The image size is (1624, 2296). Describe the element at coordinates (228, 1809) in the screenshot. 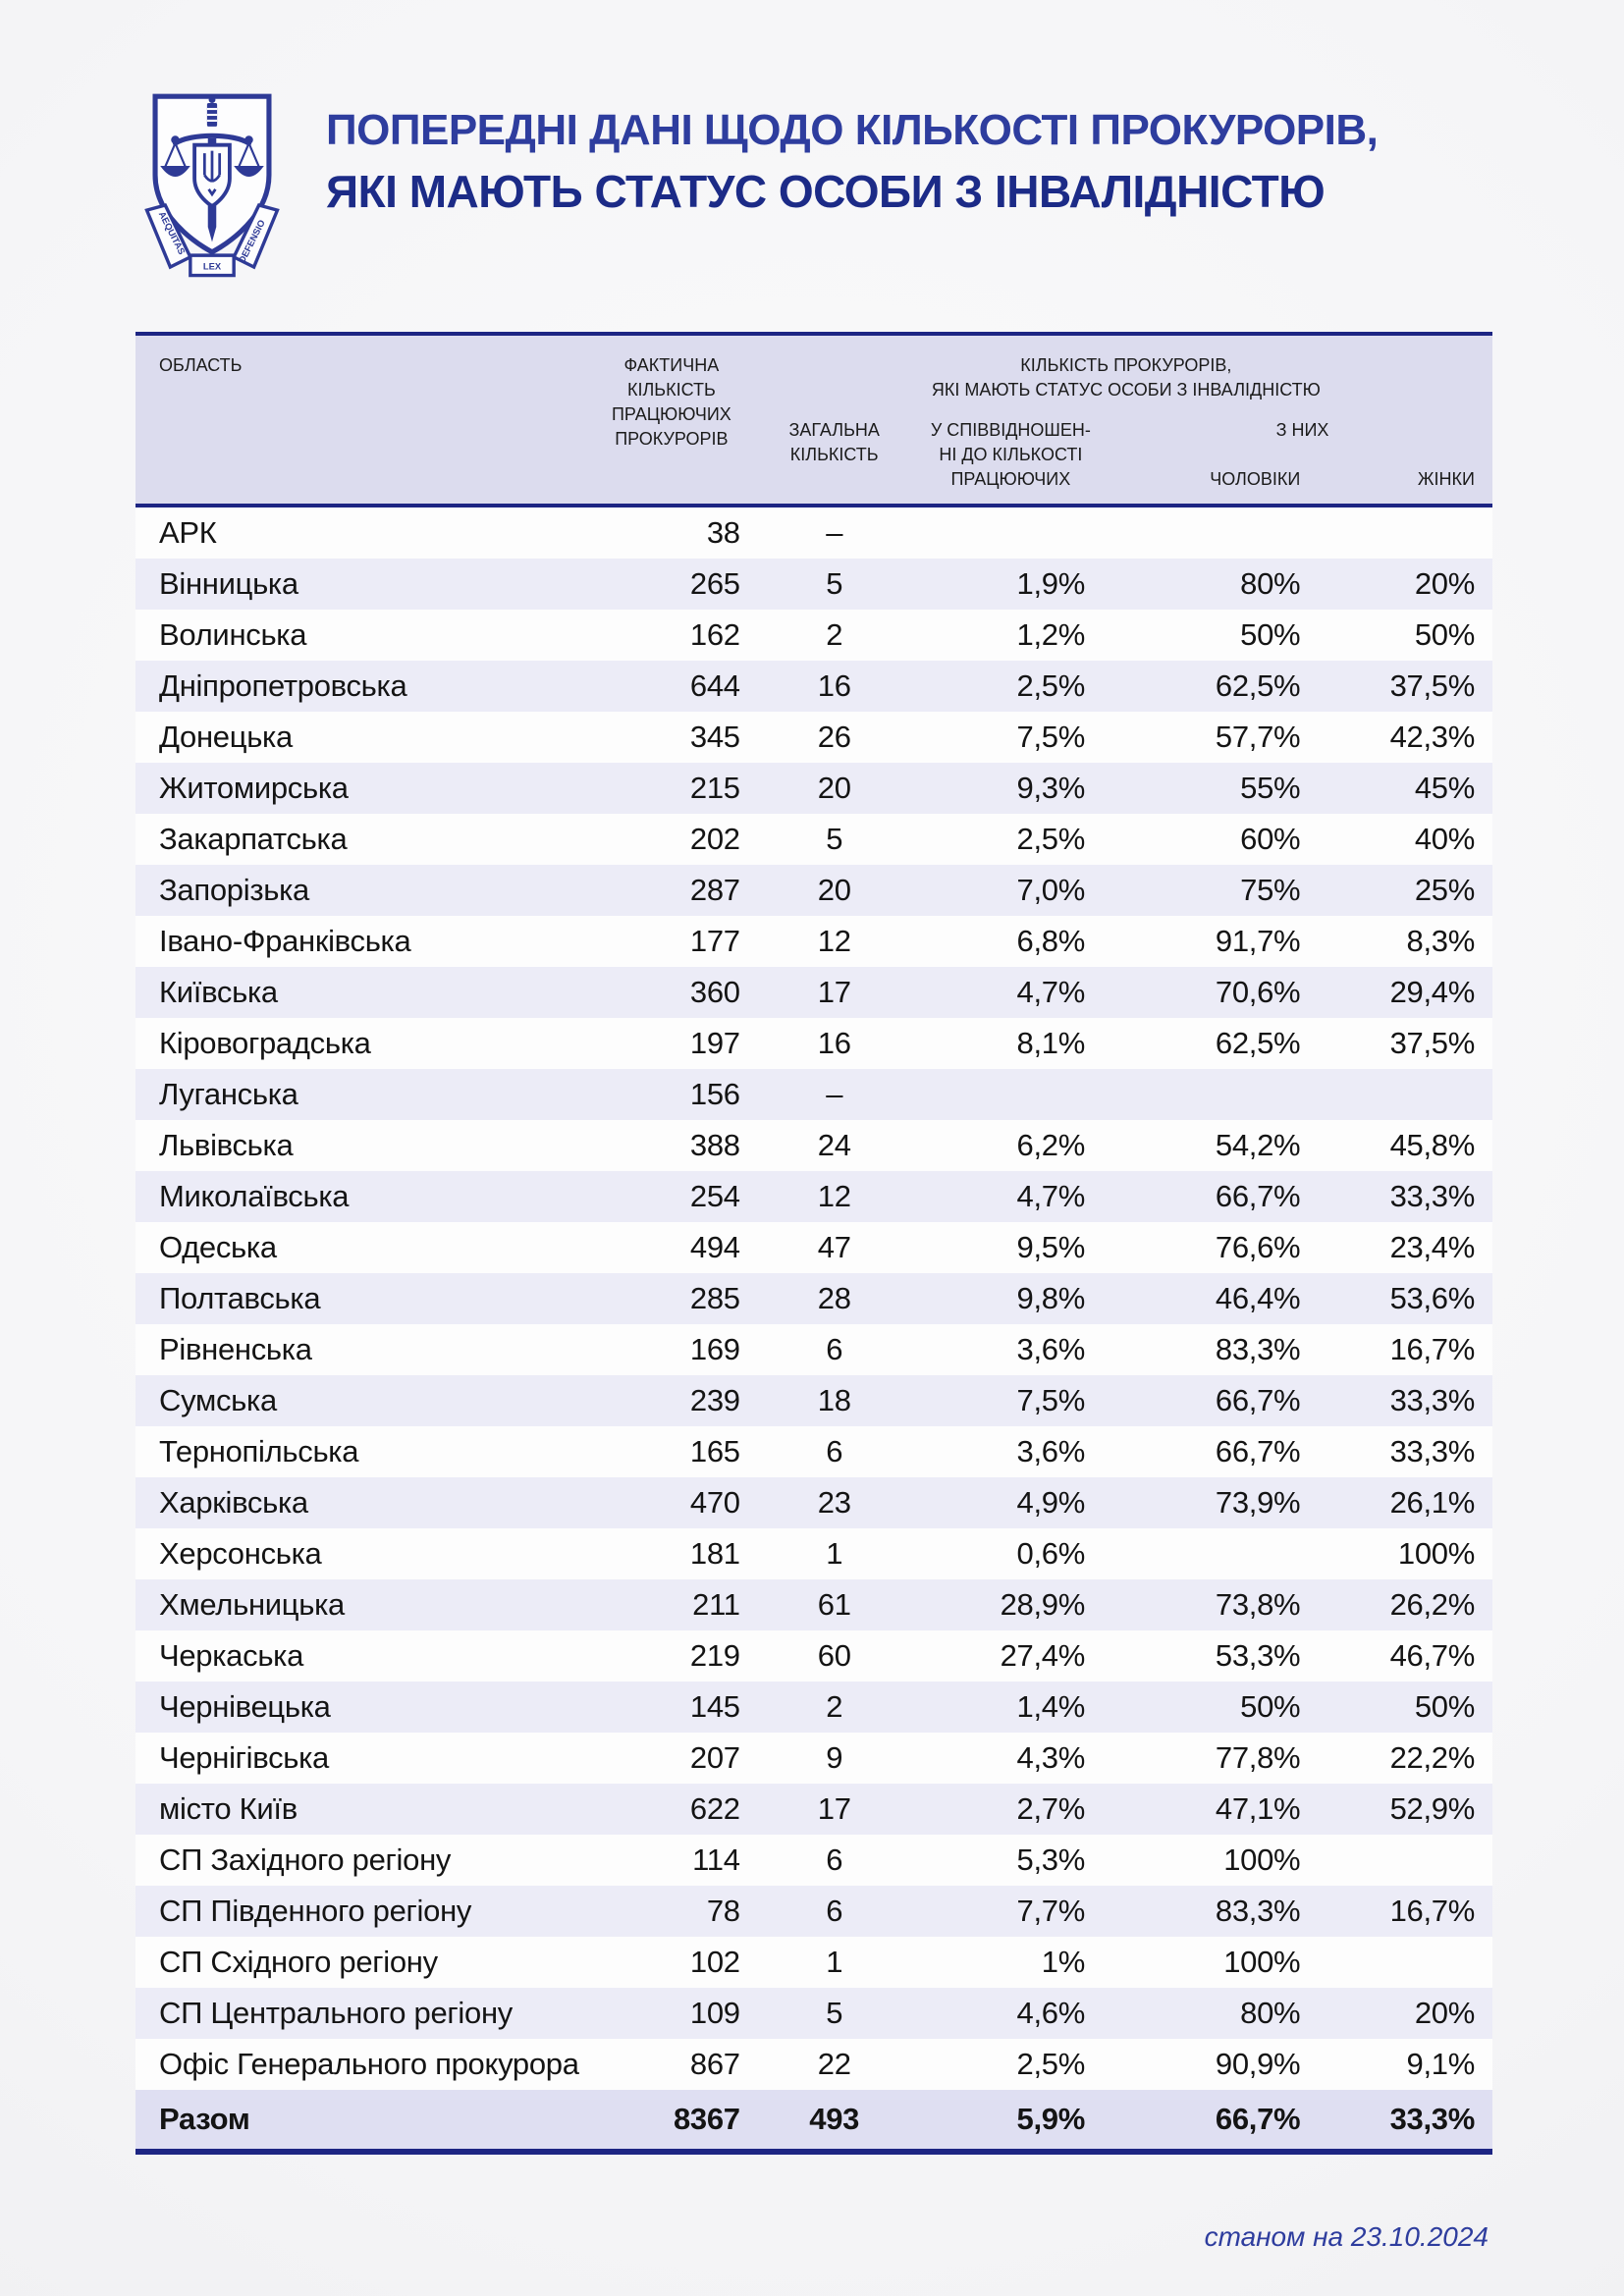

I see `region-cell: місто Київ` at that location.